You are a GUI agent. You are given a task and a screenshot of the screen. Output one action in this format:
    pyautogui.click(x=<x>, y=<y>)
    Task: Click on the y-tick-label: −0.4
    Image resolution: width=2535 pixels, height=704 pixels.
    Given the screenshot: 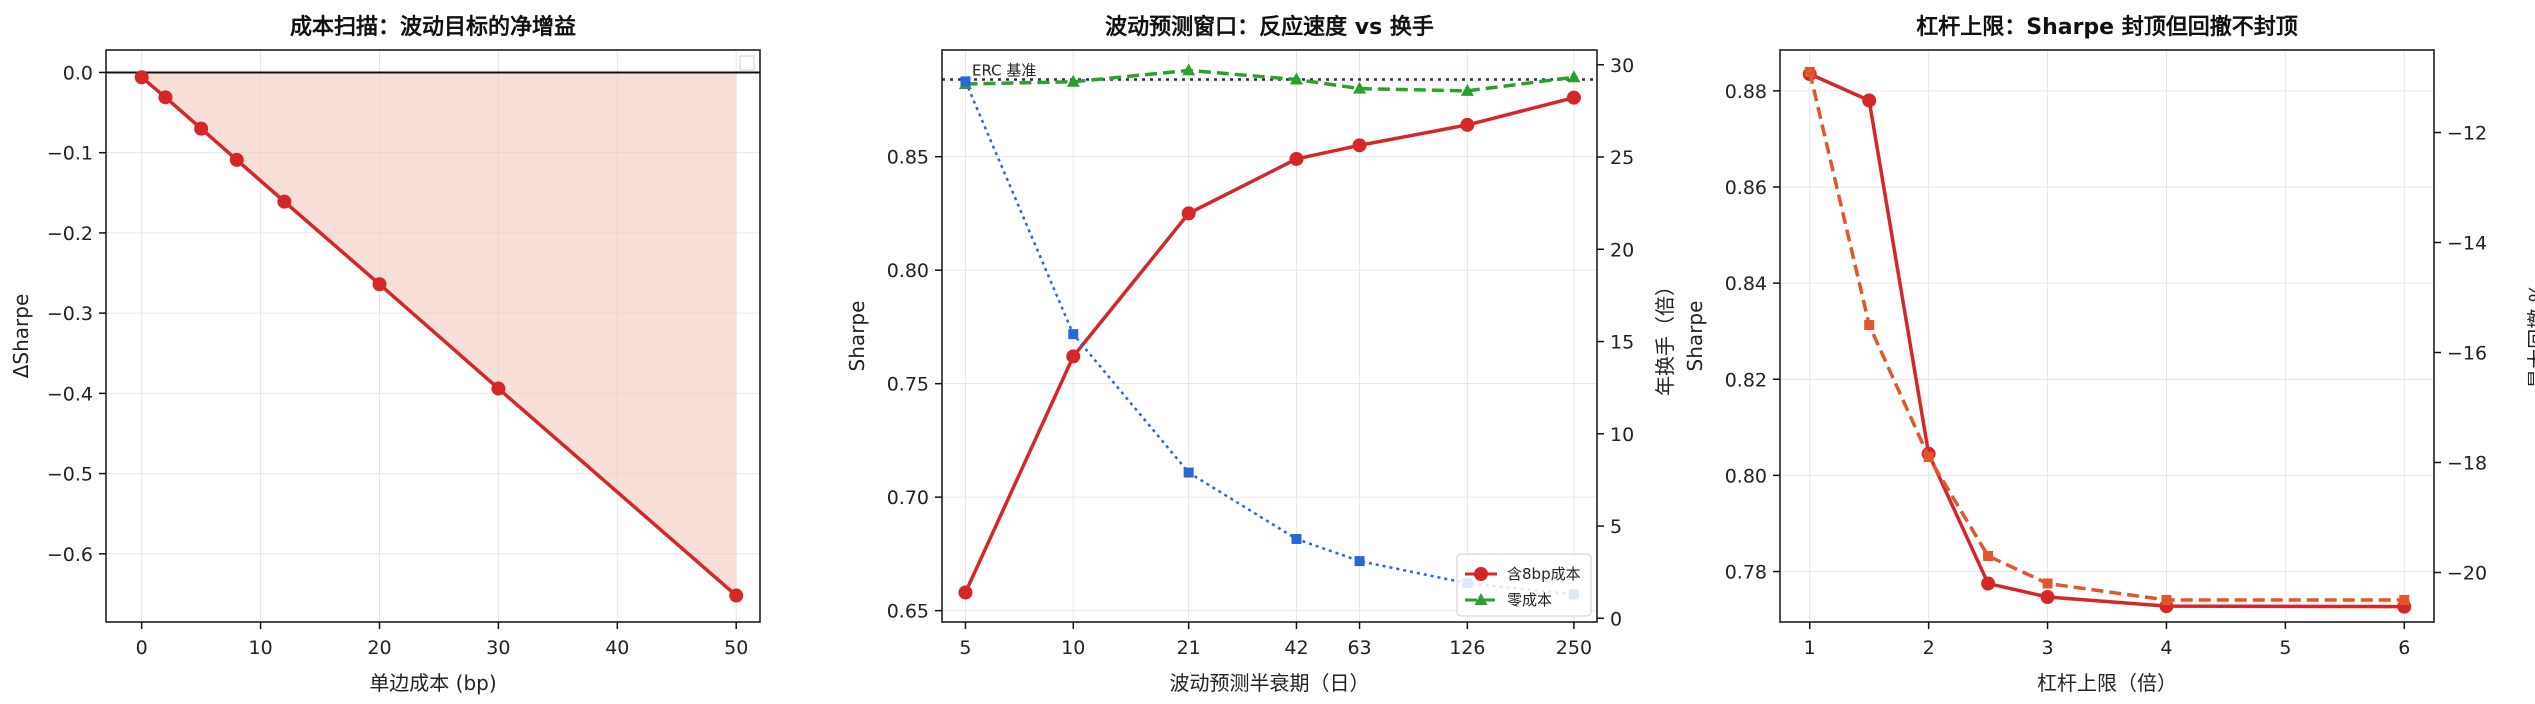 What is the action you would take?
    pyautogui.click(x=70, y=394)
    